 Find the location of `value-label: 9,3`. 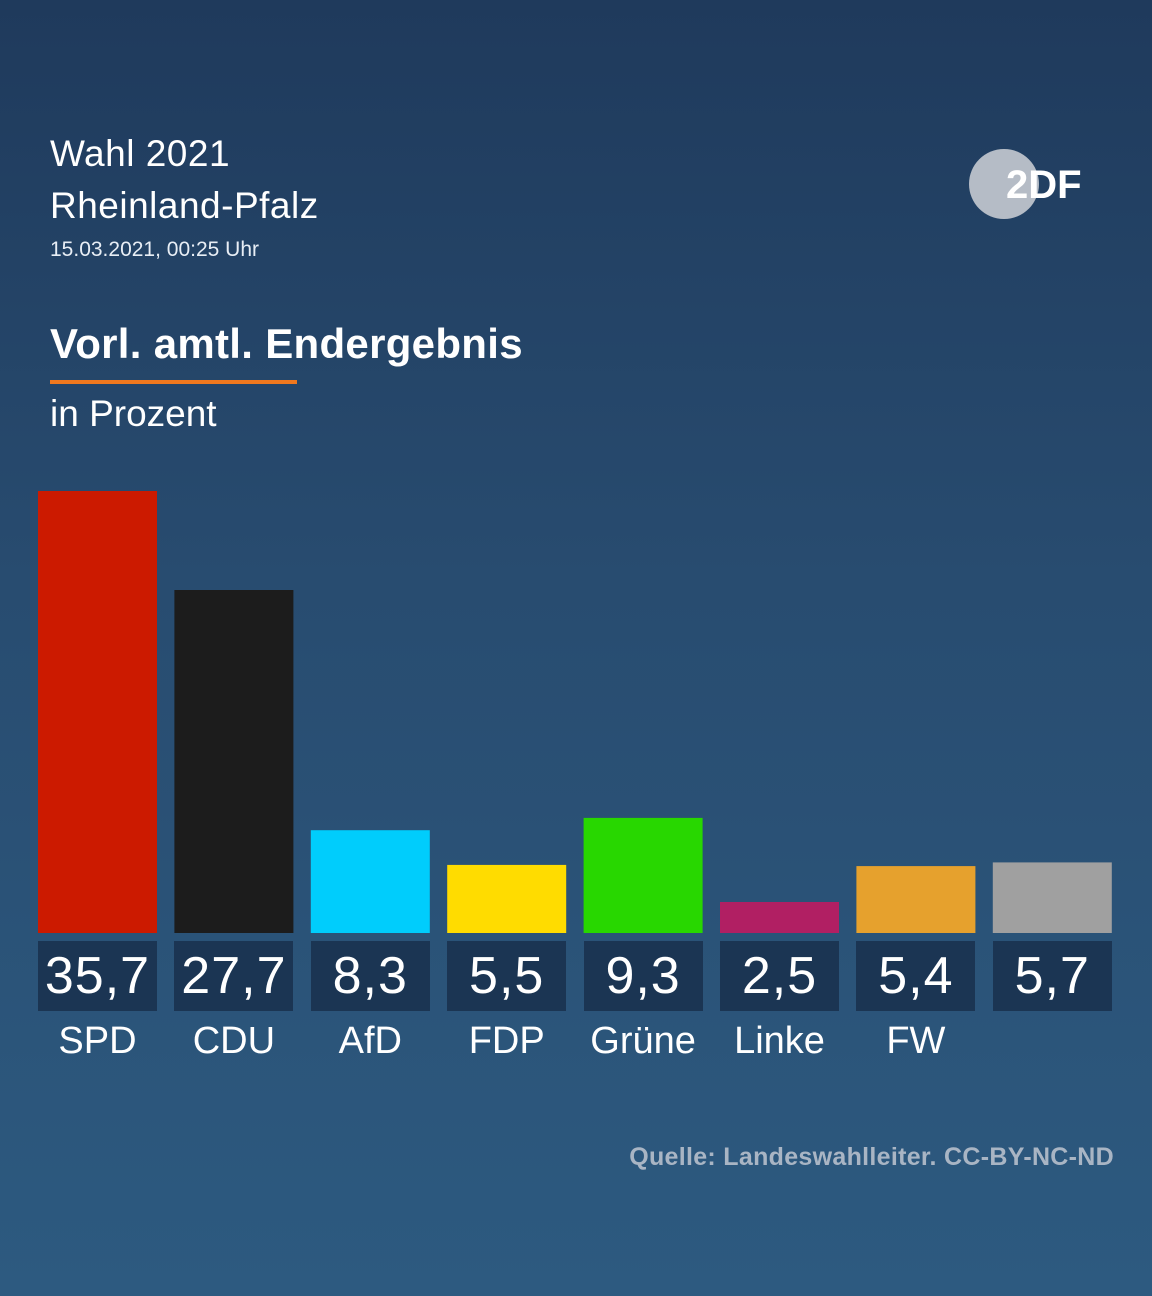

value-label: 9,3 is located at coordinates (643, 976).